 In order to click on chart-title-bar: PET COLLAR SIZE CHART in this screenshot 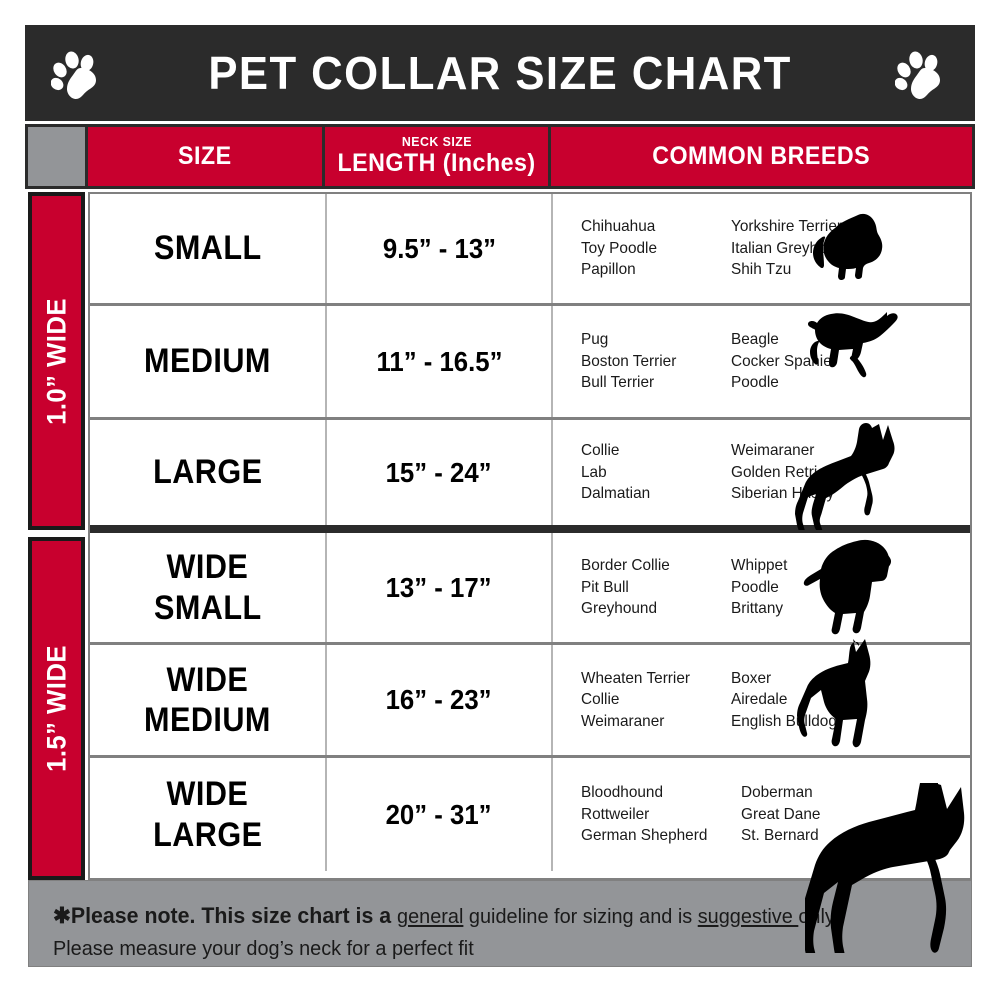, I will do `click(500, 73)`.